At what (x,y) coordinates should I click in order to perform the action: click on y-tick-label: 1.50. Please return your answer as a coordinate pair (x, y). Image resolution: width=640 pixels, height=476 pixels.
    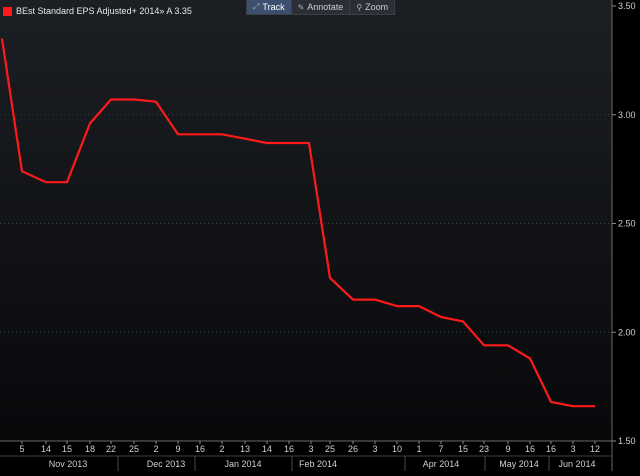
    Looking at the image, I should click on (627, 441).